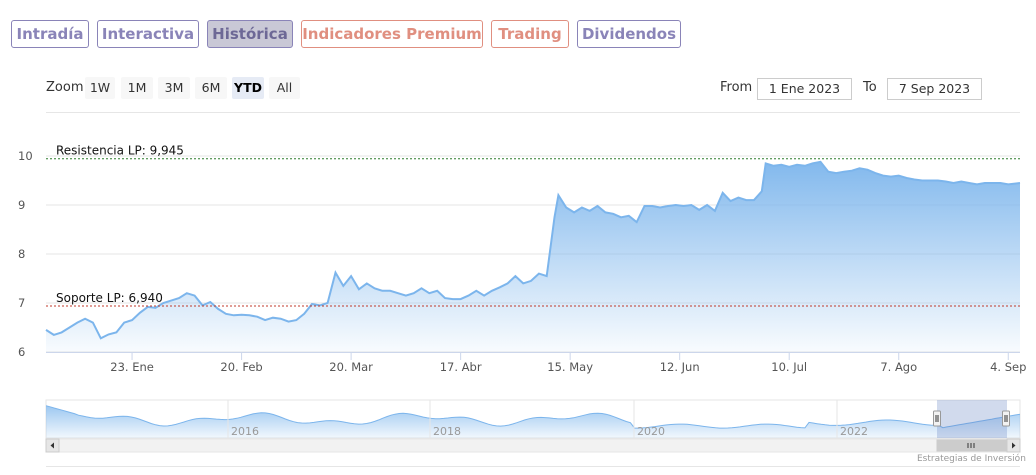 This screenshot has width=1036, height=475. Describe the element at coordinates (248, 88) in the screenshot. I see `zoom-button-ytd: YTD` at that location.